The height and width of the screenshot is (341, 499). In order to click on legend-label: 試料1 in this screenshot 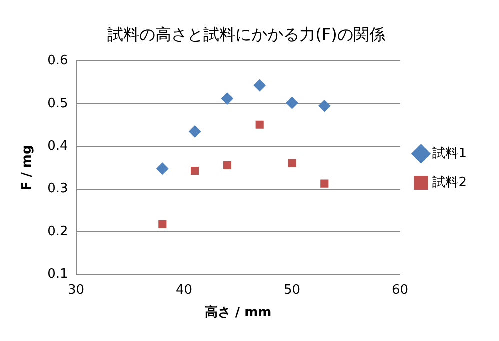, I will do `click(450, 154)`.